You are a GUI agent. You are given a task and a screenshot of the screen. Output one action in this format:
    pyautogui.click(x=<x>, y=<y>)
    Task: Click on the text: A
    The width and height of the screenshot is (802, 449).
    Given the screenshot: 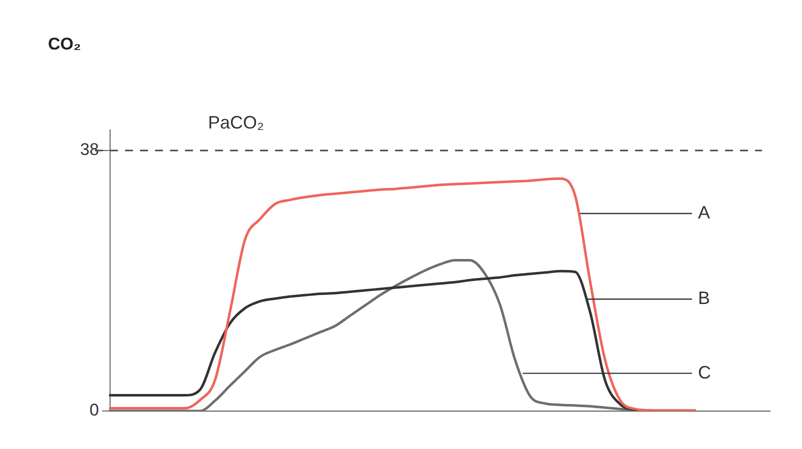 What is the action you would take?
    pyautogui.click(x=704, y=212)
    